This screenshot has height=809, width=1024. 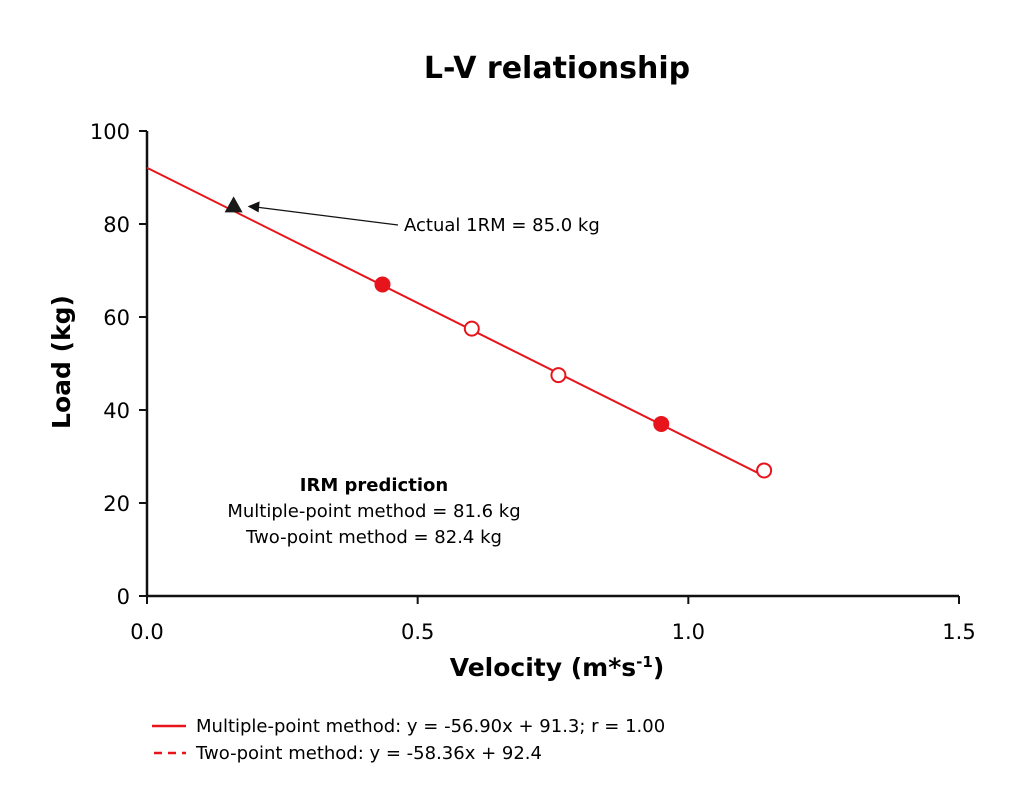 I want to click on prediction-box-title: IRM prediction, so click(x=374, y=485).